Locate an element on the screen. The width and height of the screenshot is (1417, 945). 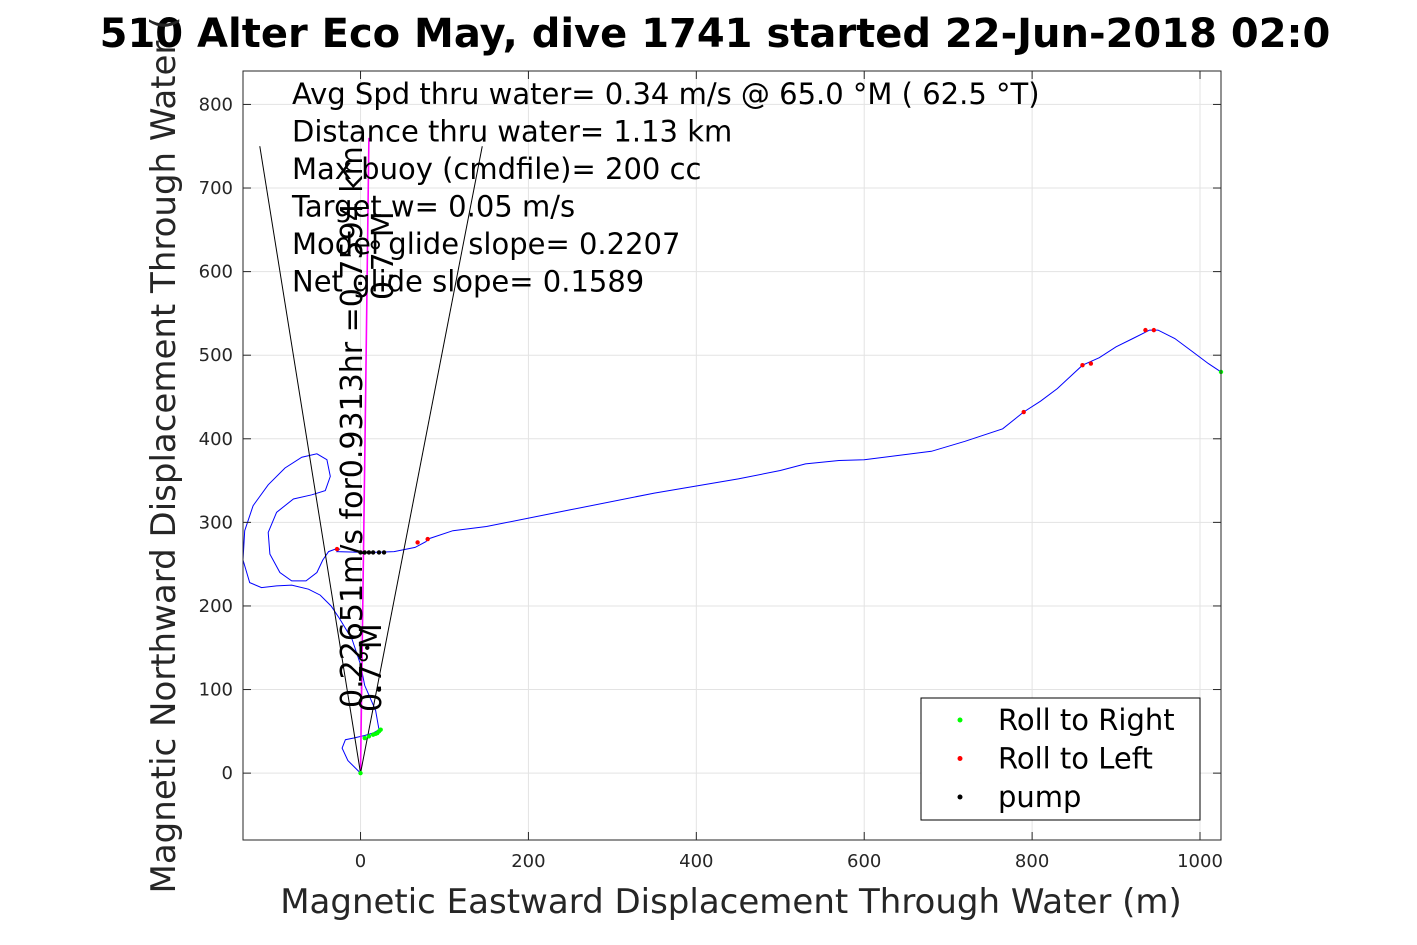
legend-box is located at coordinates (1060, 759).